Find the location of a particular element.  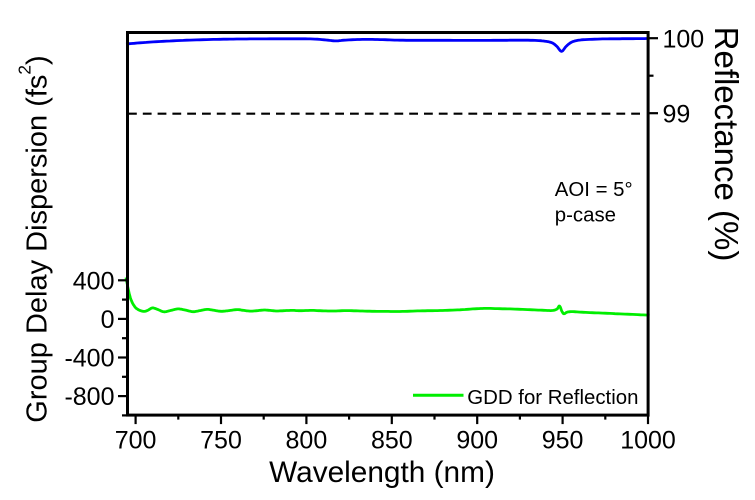

svg-text: Wavelength (nm) is located at coordinates (382, 472).